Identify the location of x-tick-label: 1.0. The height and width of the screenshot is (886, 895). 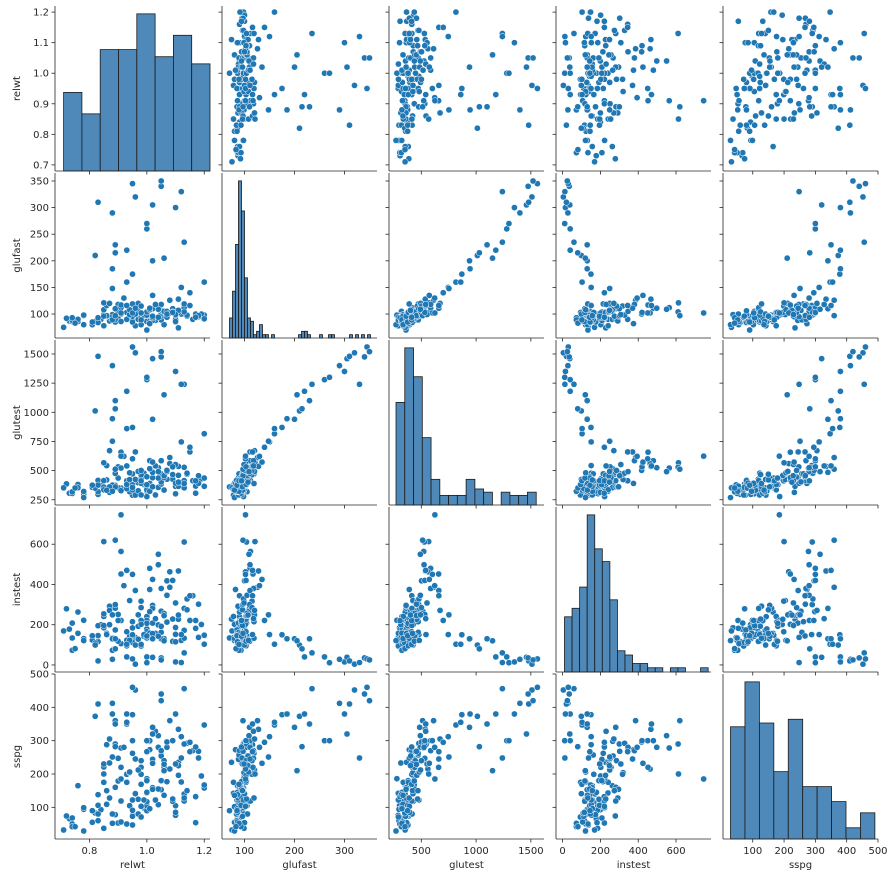
(147, 851).